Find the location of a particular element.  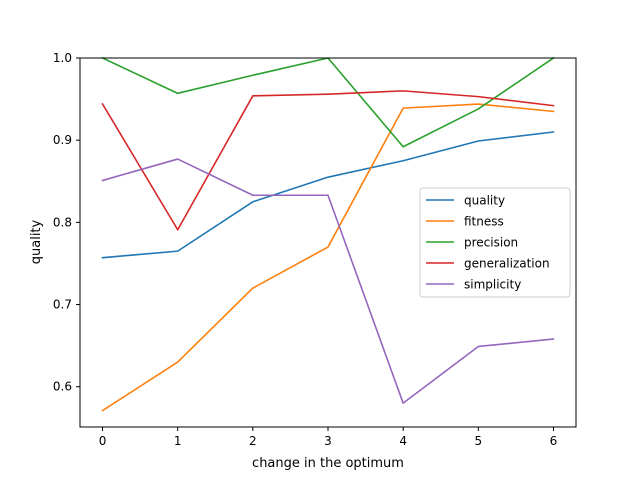

legend-label-precision: precision is located at coordinates (491, 243).